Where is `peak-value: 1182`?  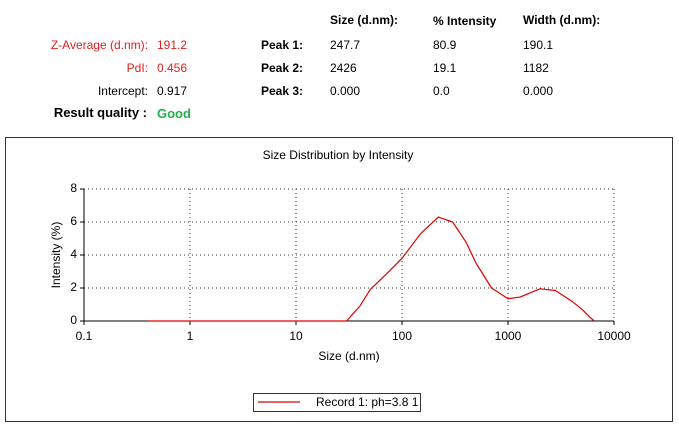
peak-value: 1182 is located at coordinates (536, 68).